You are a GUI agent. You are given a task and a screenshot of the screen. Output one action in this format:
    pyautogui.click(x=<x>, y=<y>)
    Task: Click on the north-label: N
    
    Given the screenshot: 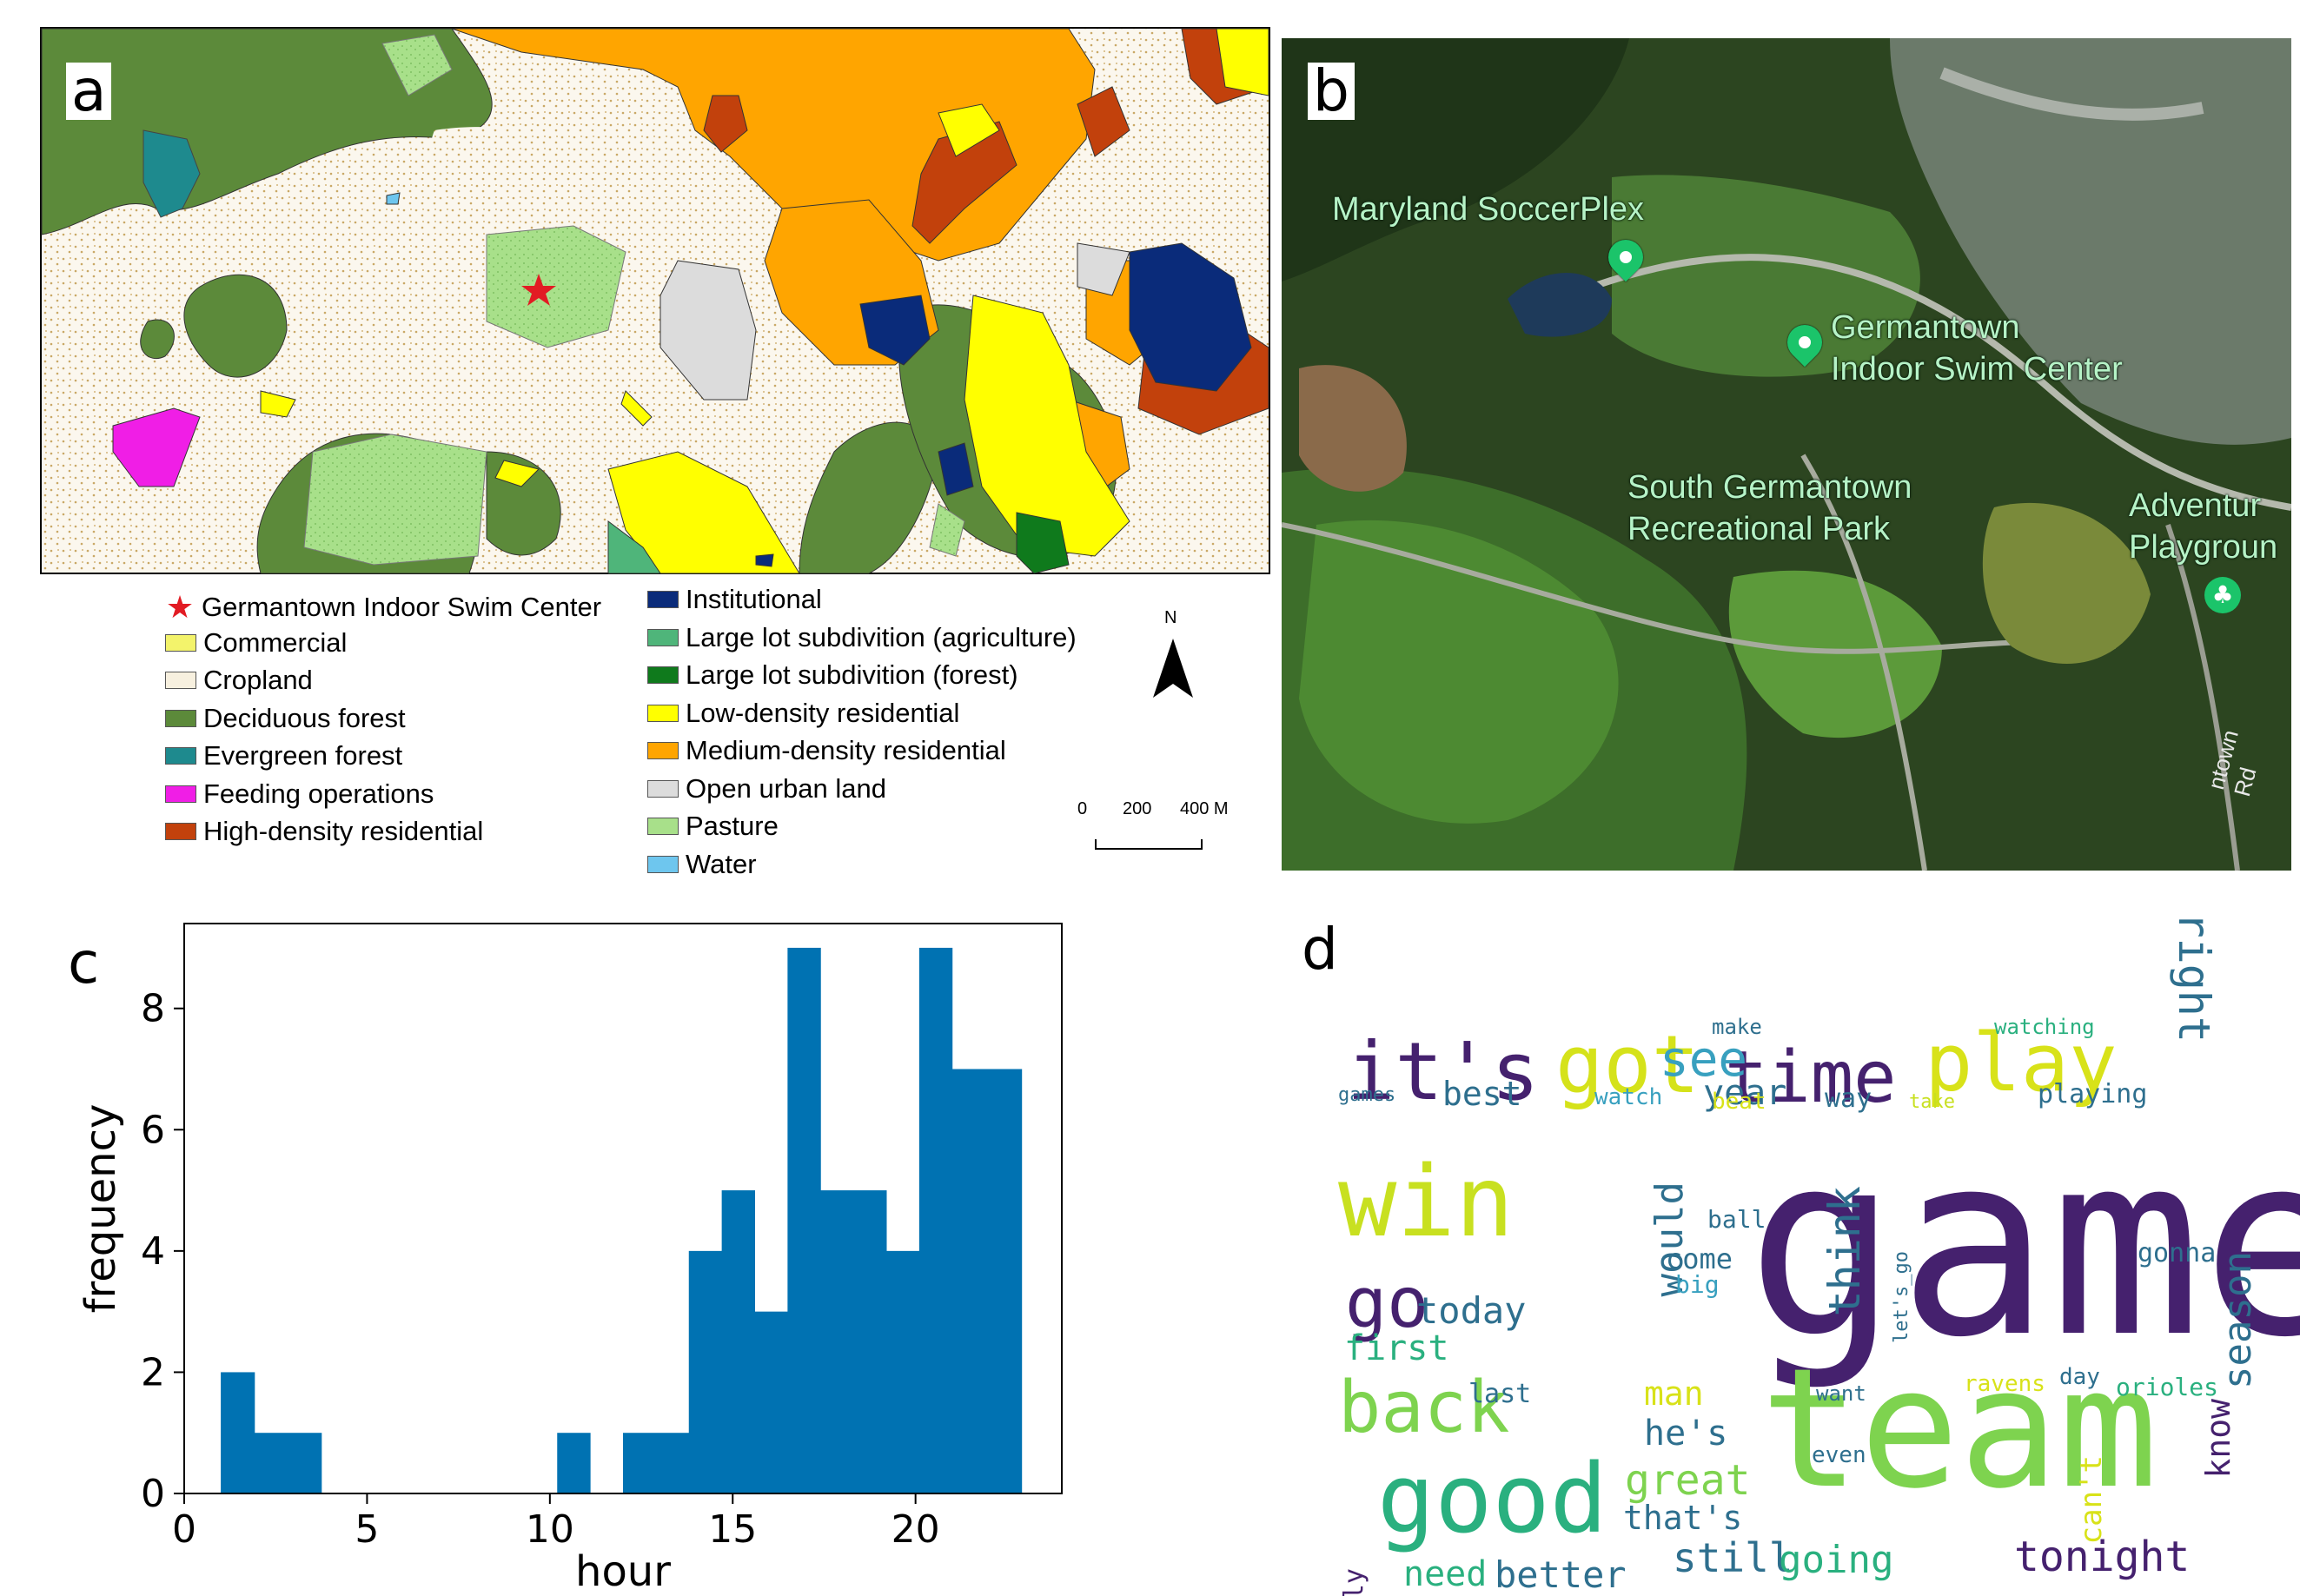 What is the action you would take?
    pyautogui.click(x=1170, y=617)
    